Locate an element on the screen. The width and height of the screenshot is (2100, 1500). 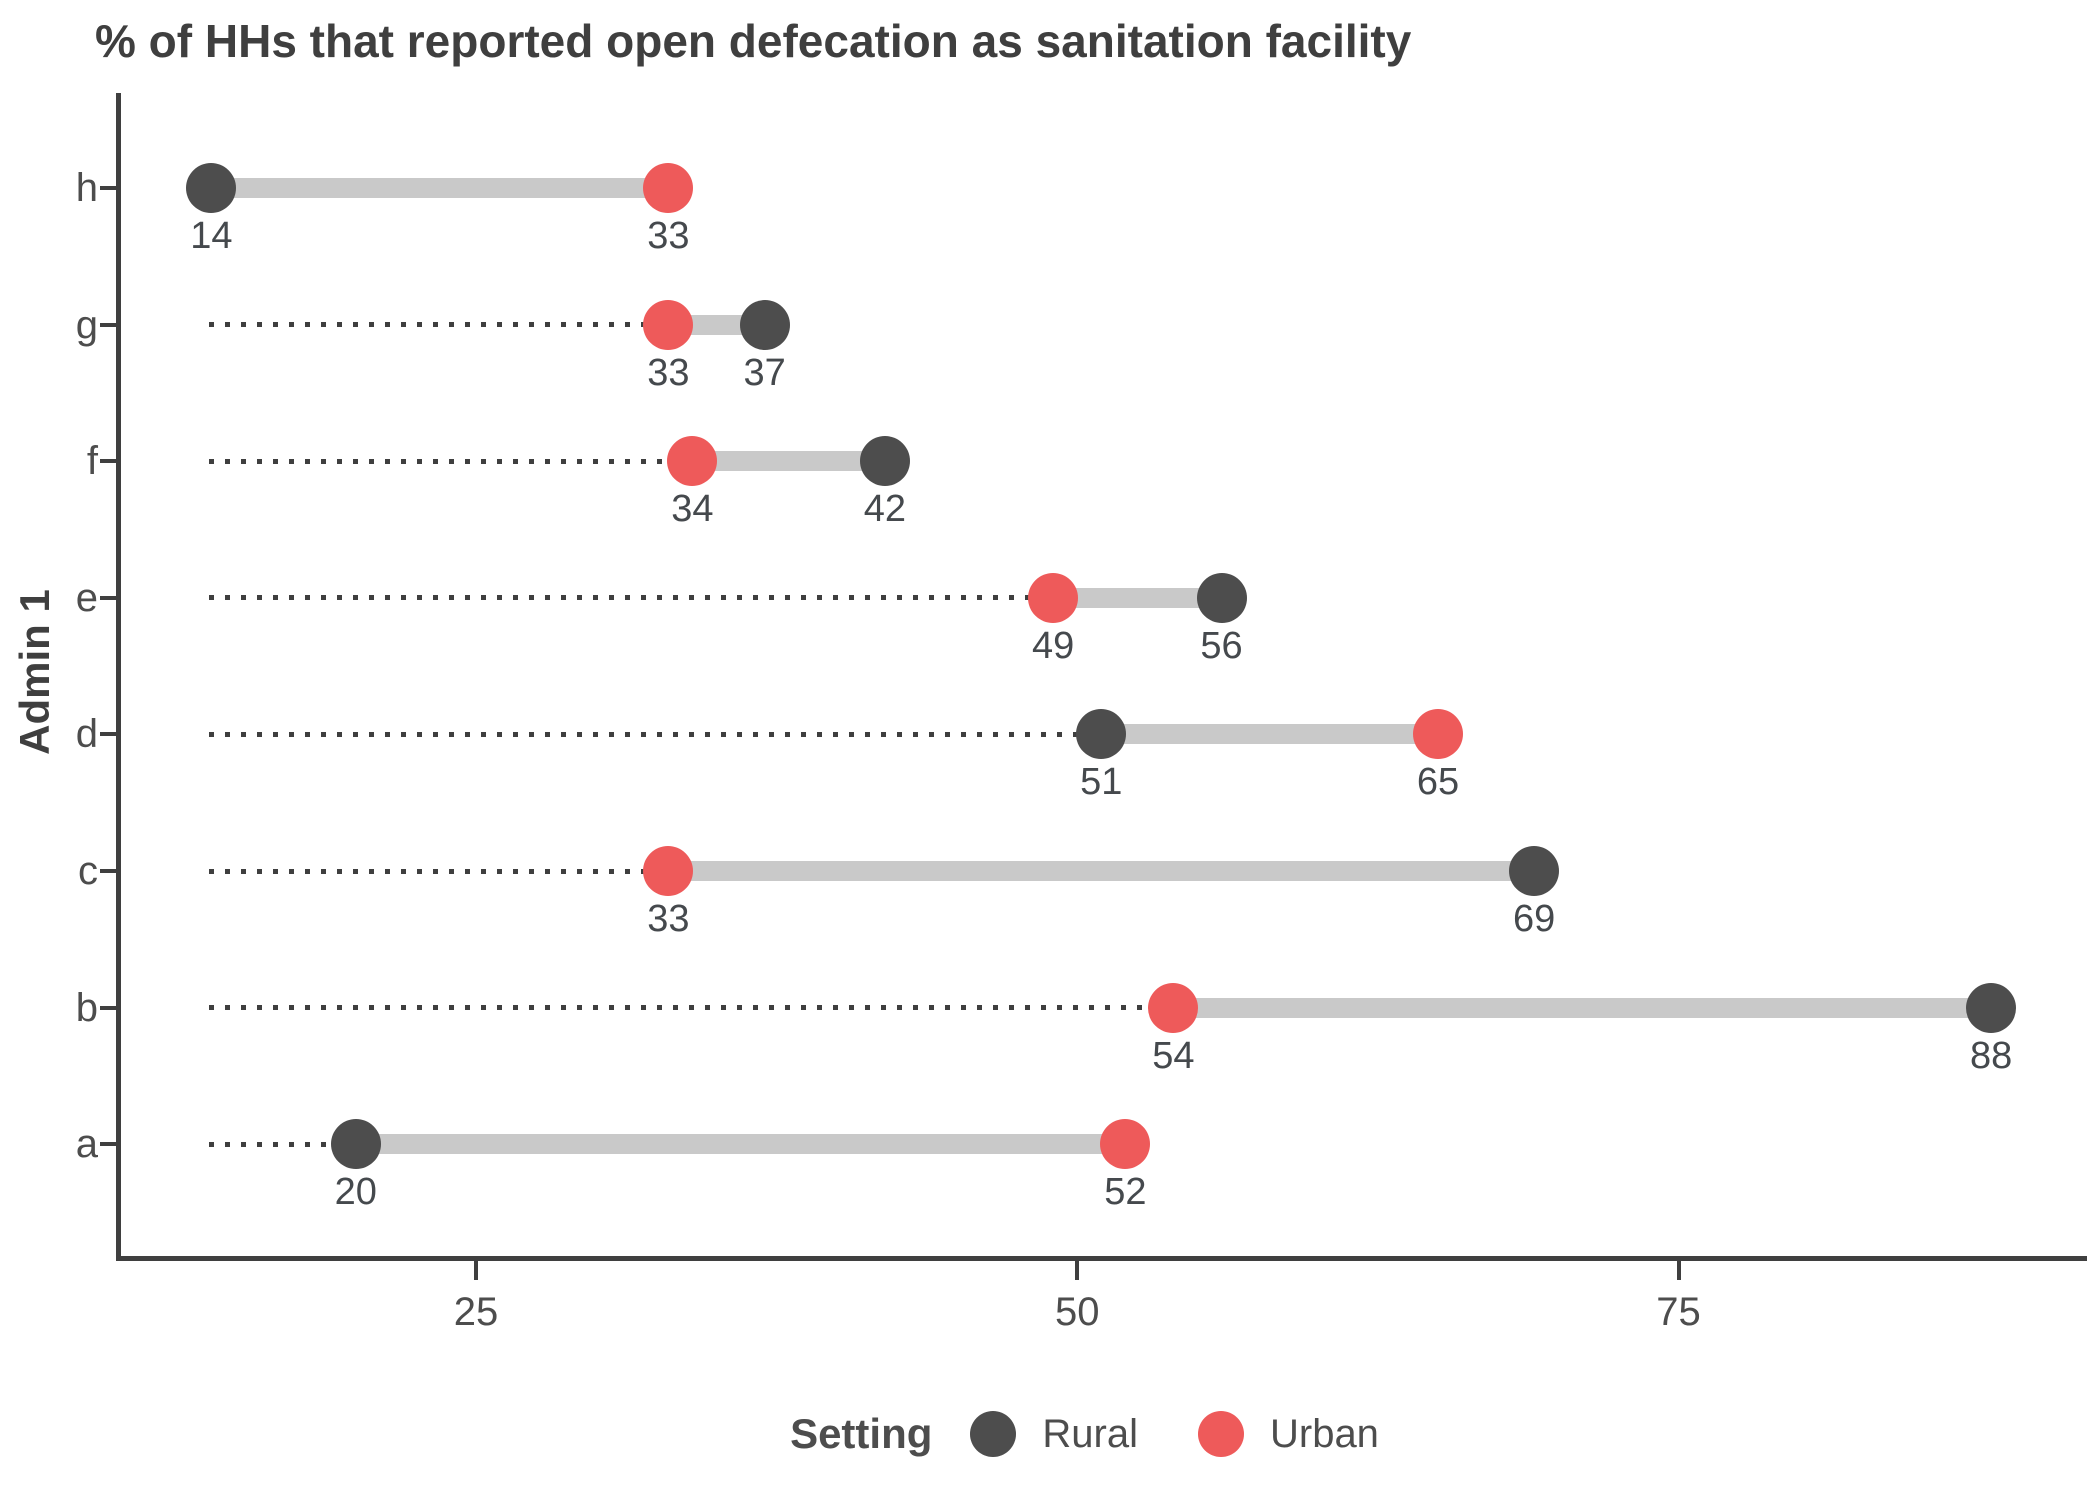
legend-title: Setting is located at coordinates (861, 1433).